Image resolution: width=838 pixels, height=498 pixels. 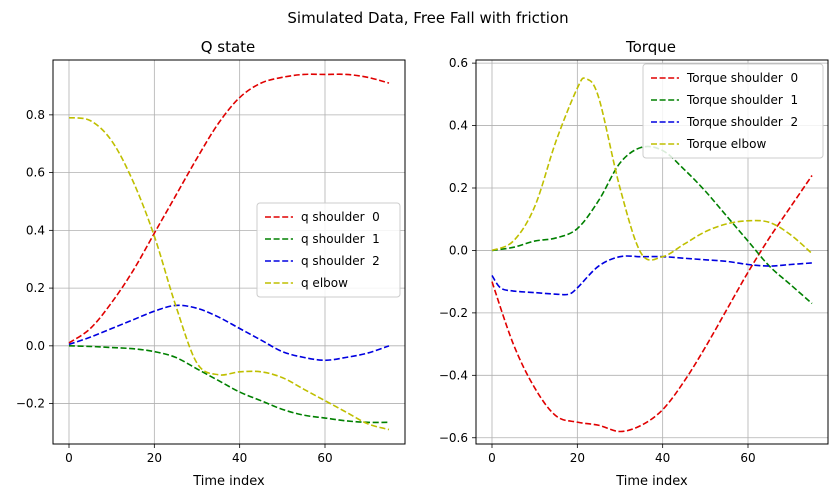 I want to click on legend-label: Torque shoulder 1, so click(x=742, y=100).